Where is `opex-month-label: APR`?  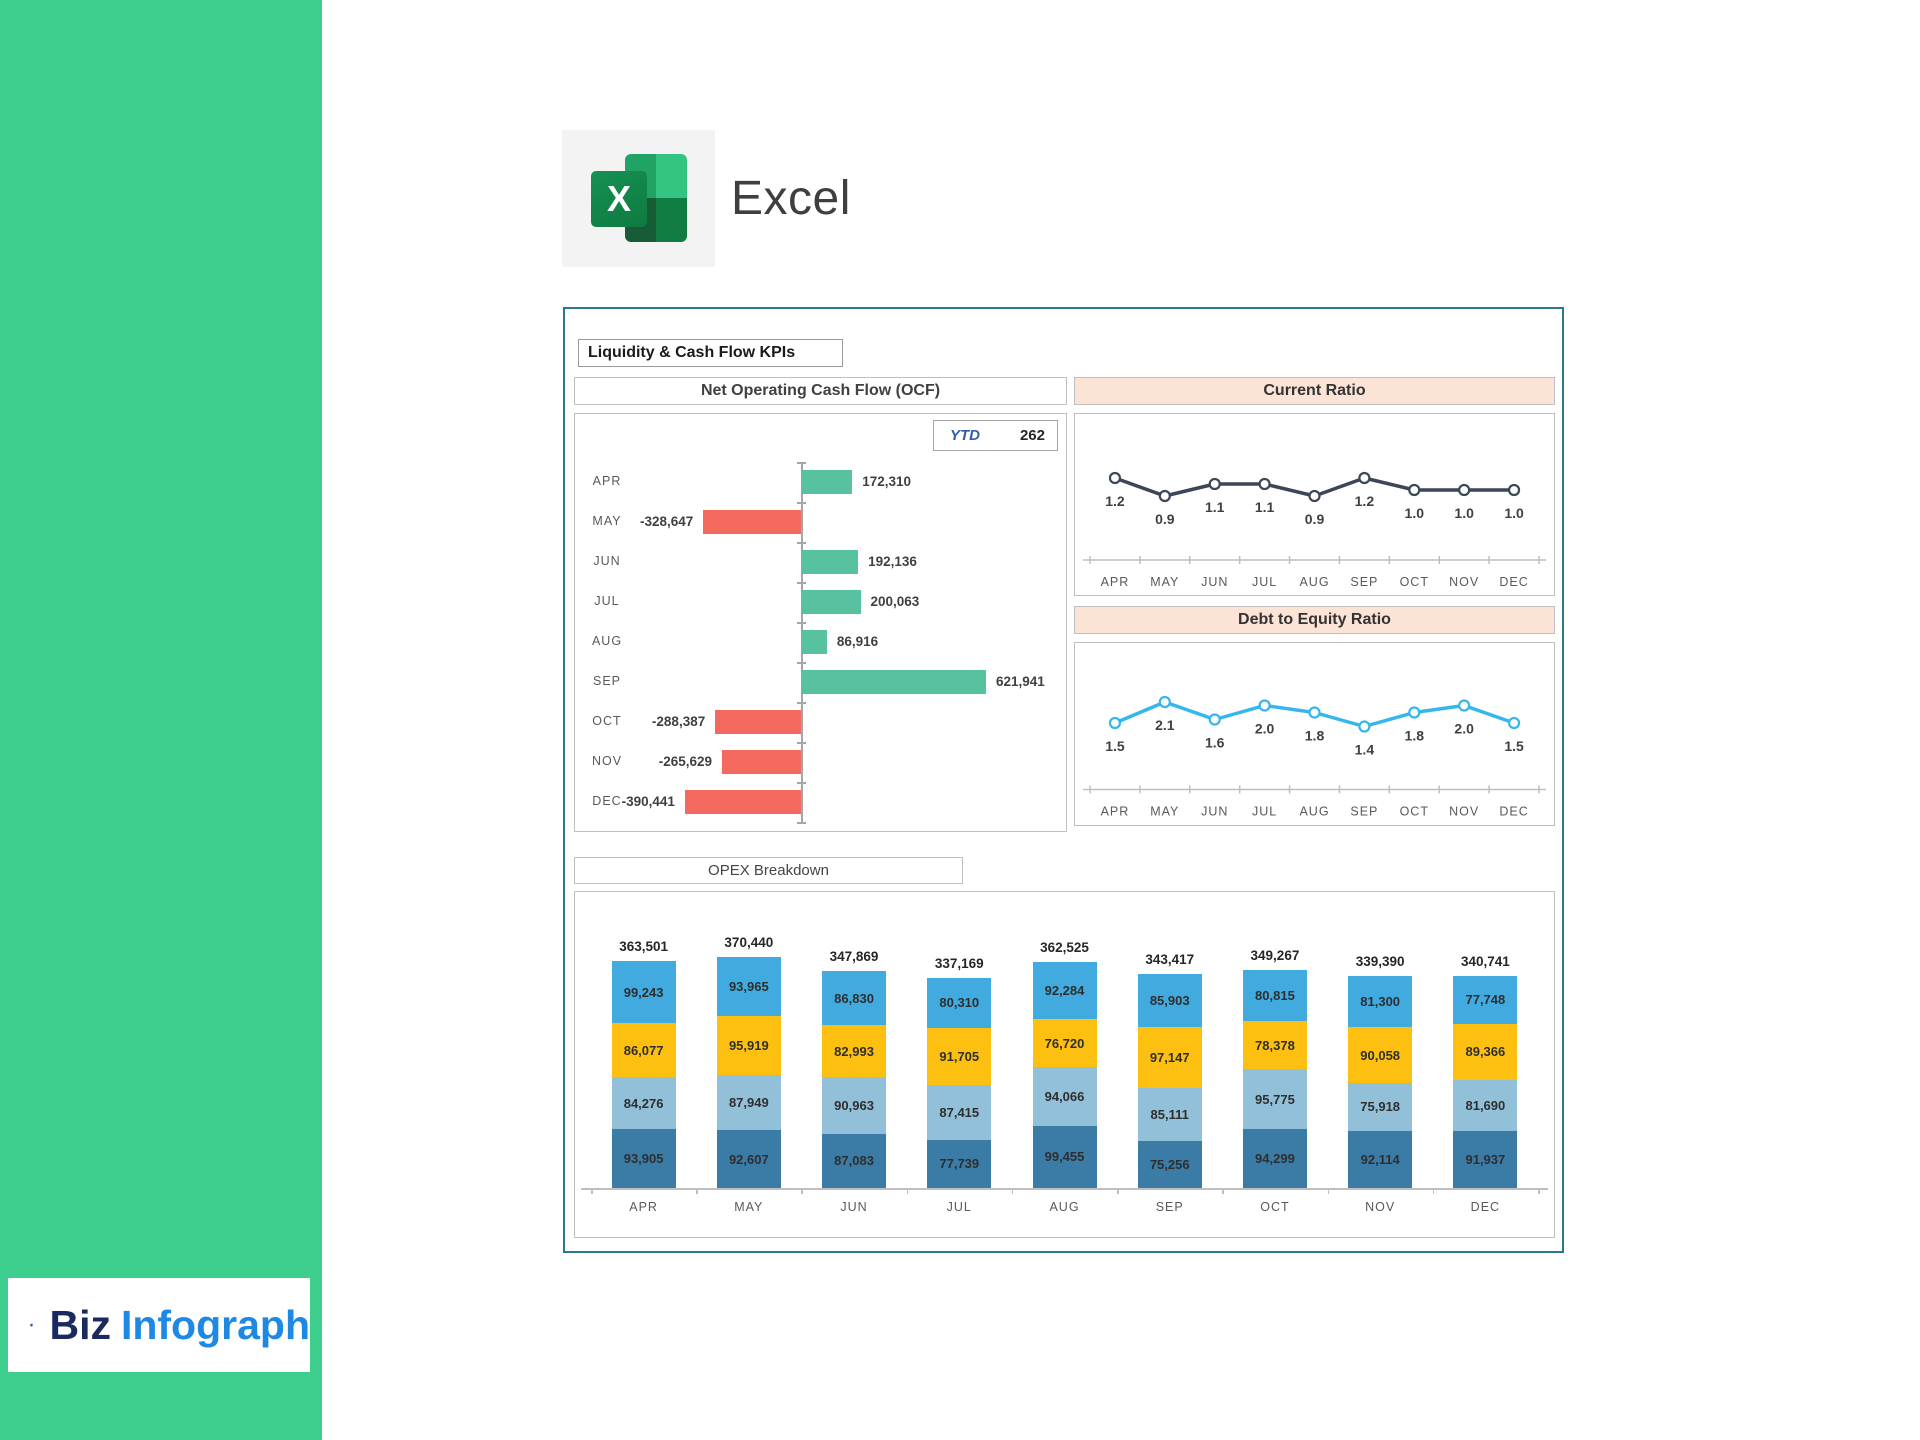 opex-month-label: APR is located at coordinates (643, 1207).